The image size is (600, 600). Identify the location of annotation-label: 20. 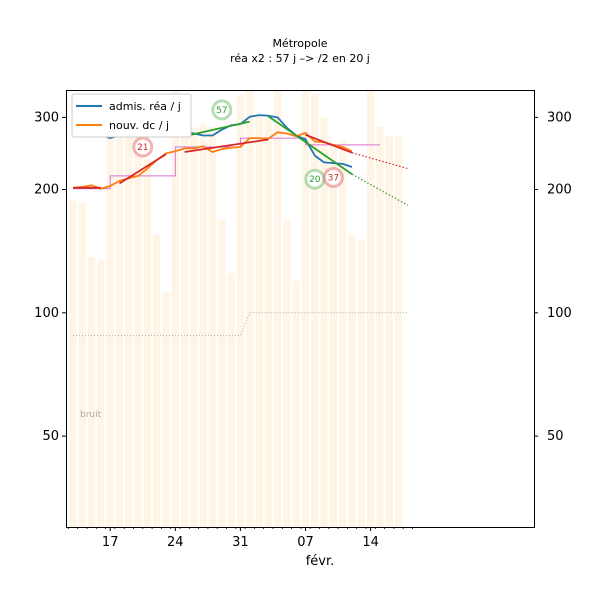
(315, 180).